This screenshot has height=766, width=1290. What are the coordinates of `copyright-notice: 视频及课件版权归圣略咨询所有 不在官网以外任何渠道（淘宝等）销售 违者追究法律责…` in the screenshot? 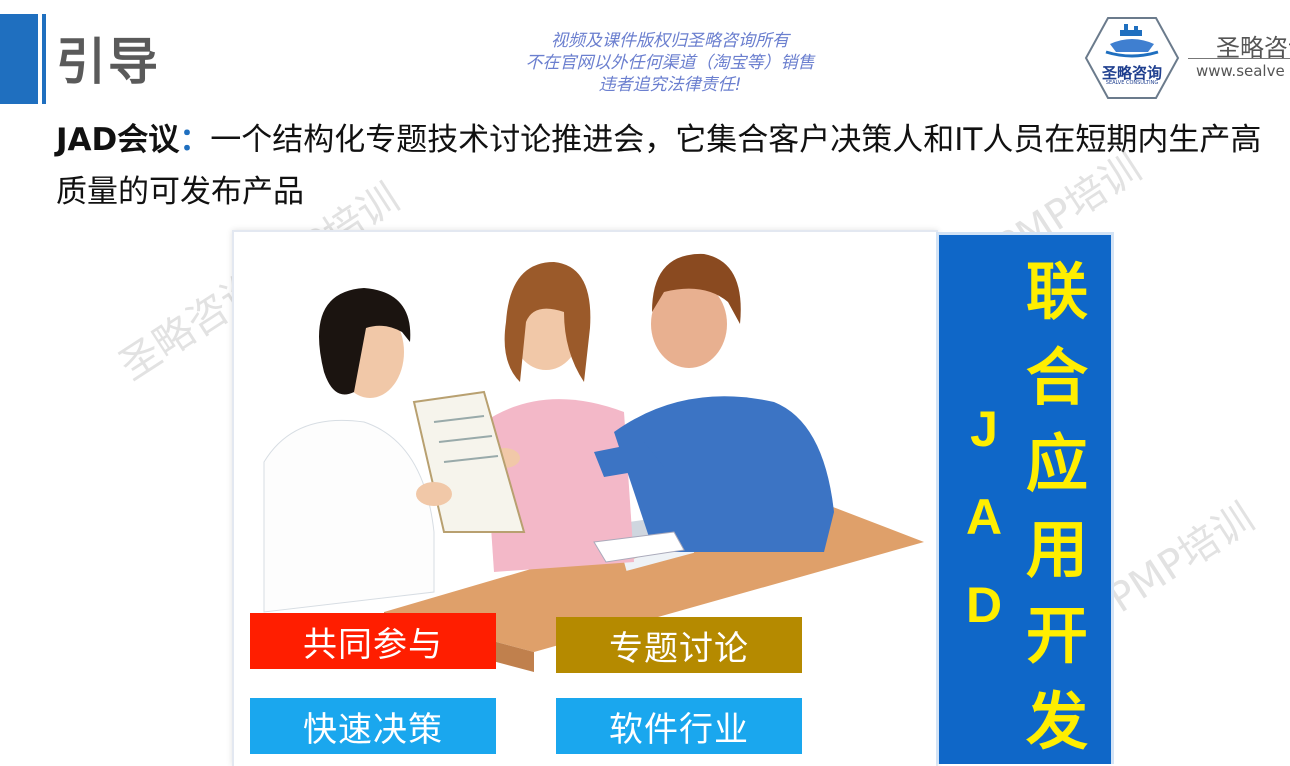 It's located at (670, 63).